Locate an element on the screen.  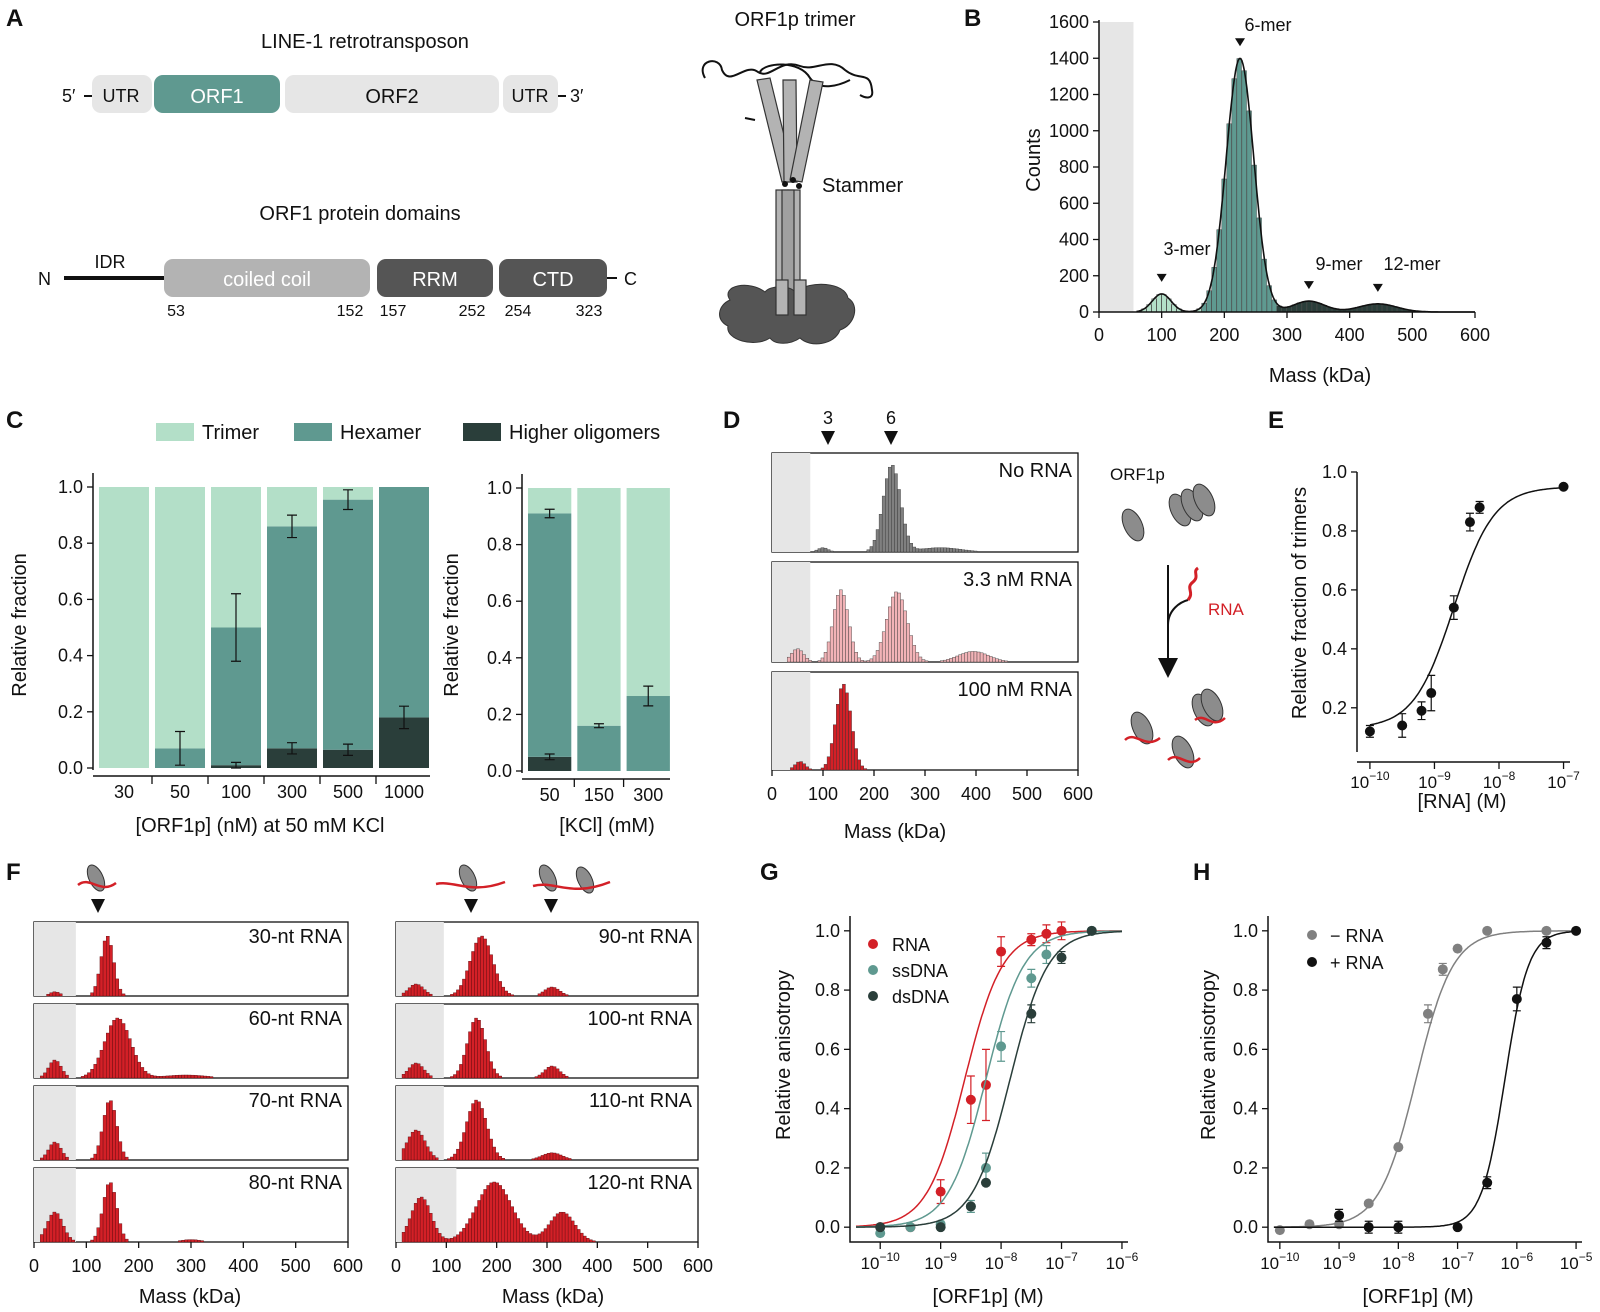
f-left-row-frame is located at coordinates (191, 1041).